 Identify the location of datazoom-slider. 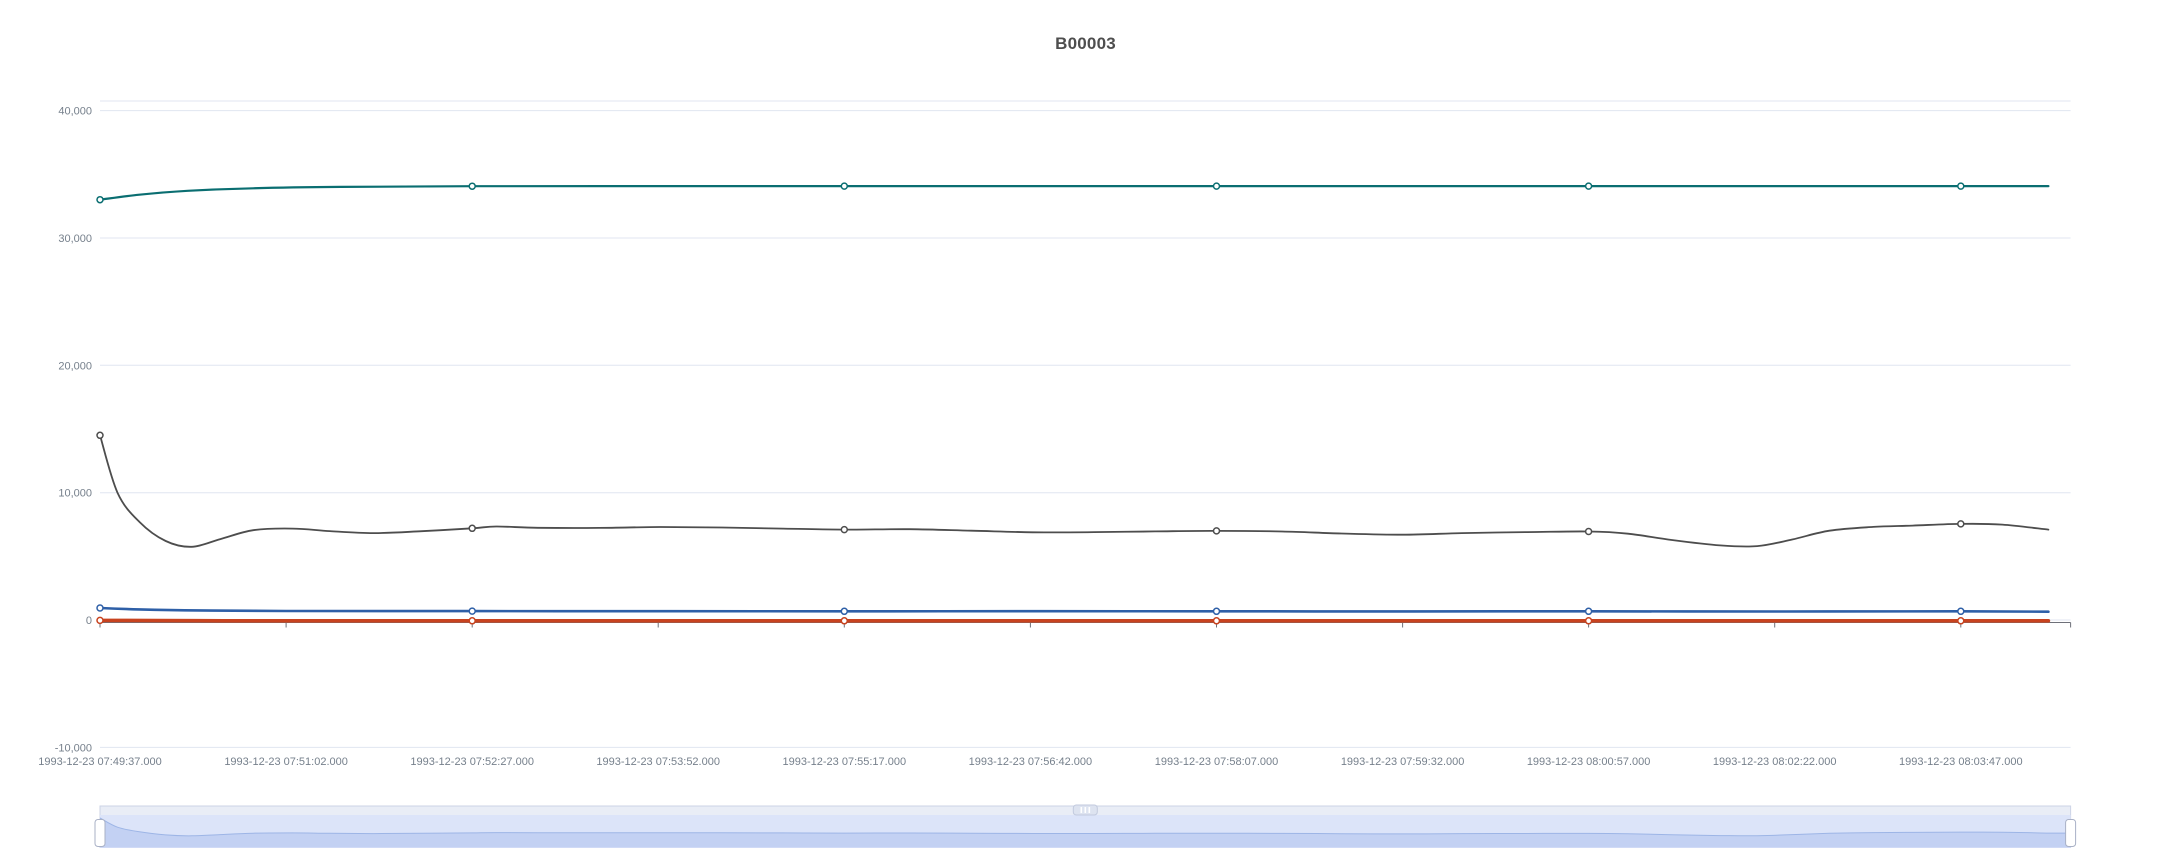
(1085, 826).